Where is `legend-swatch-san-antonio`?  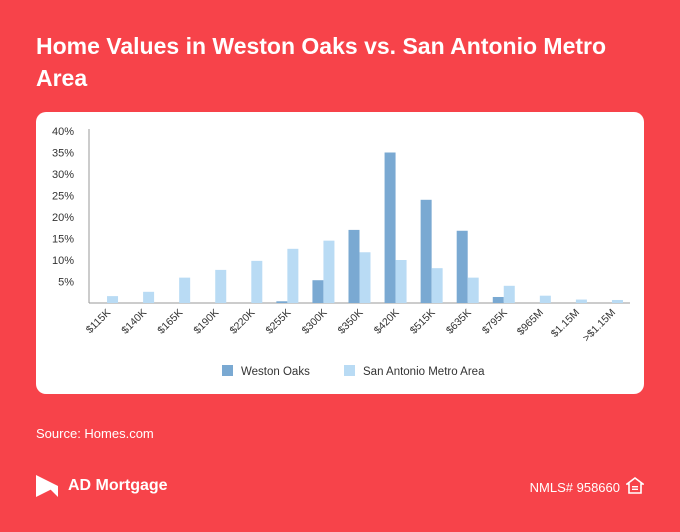
legend-swatch-san-antonio is located at coordinates (349, 370).